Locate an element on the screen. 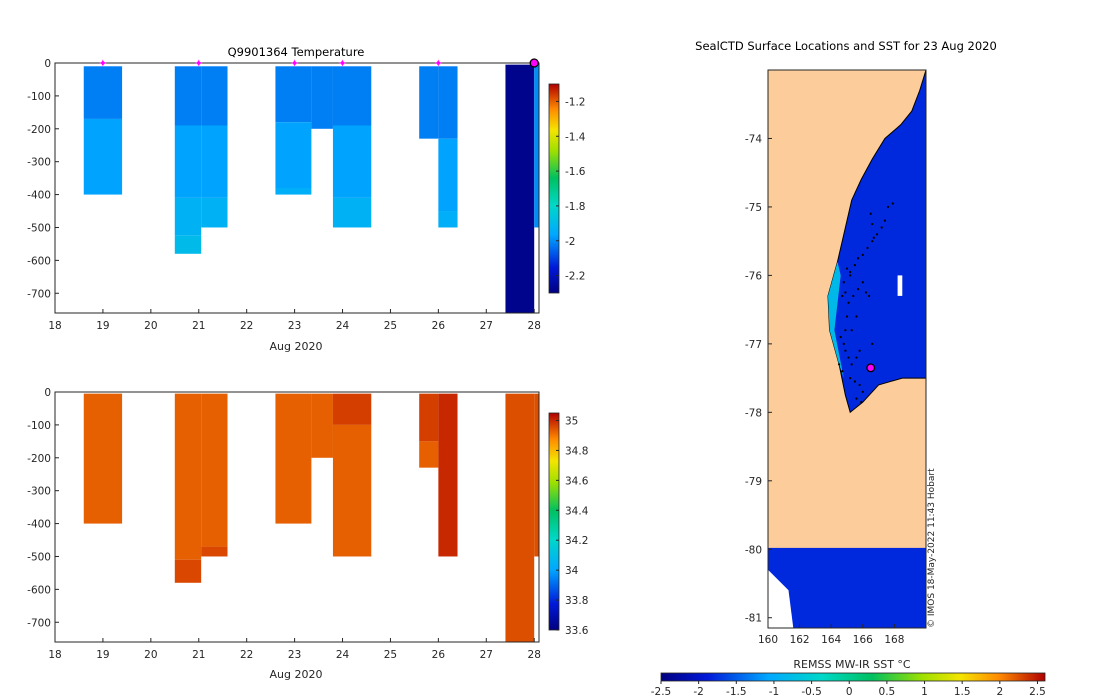 The width and height of the screenshot is (1100, 700). map-axes-frame is located at coordinates (847, 349).